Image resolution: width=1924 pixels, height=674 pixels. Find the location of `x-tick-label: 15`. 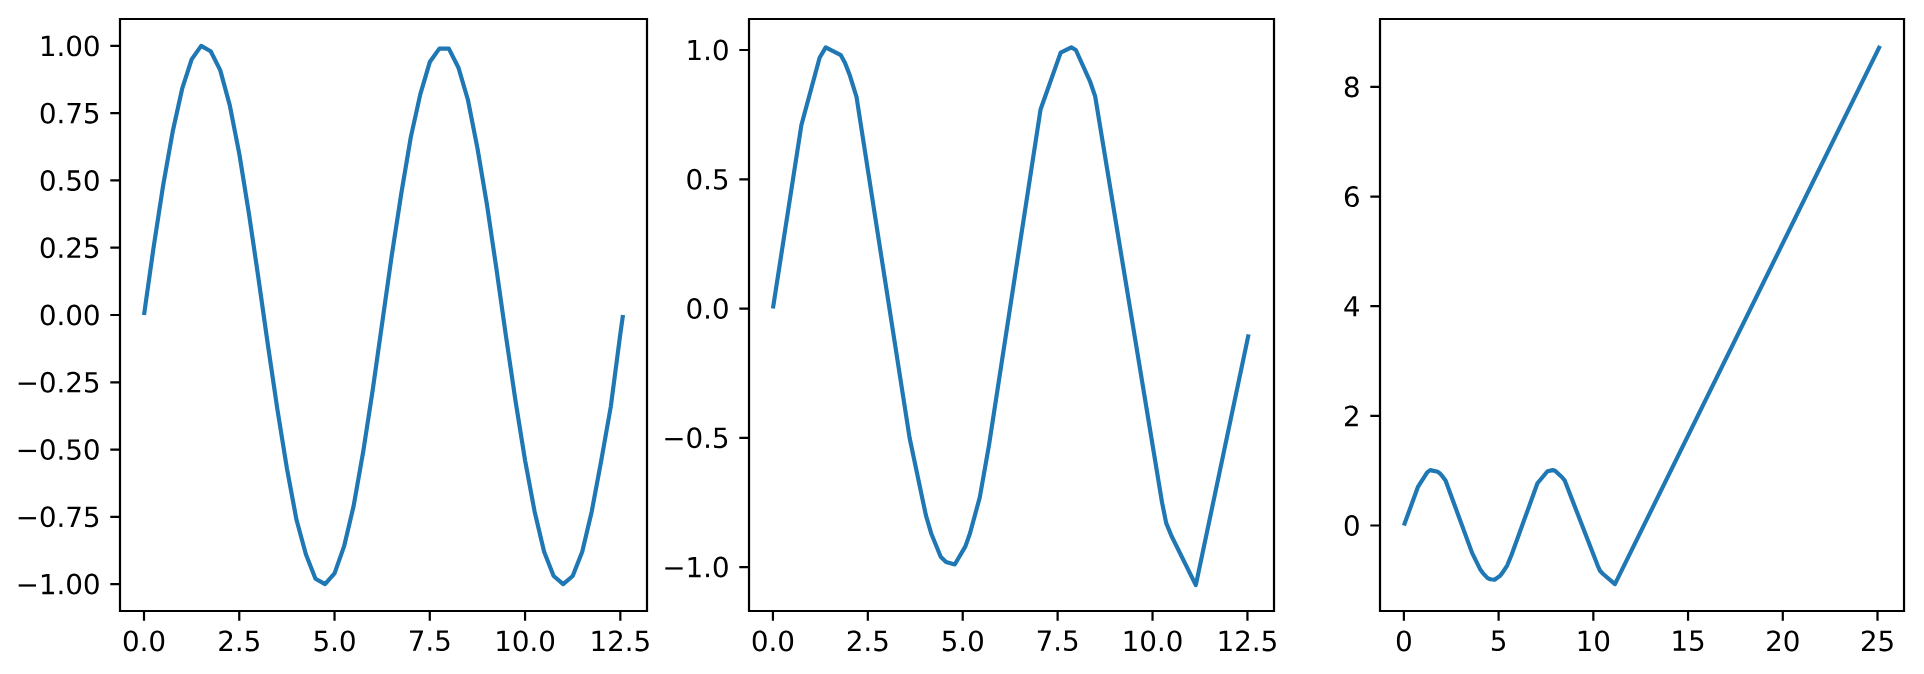

x-tick-label: 15 is located at coordinates (1688, 641).